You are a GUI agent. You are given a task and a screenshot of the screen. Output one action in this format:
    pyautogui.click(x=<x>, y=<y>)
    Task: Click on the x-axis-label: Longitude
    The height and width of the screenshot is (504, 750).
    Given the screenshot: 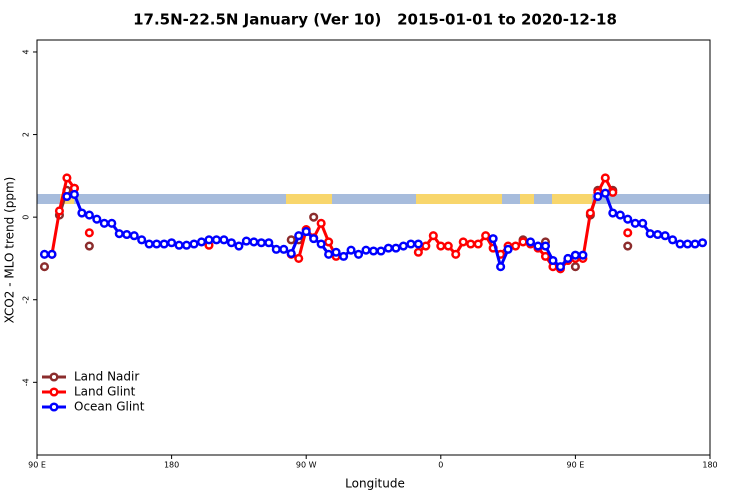 What is the action you would take?
    pyautogui.click(x=375, y=484)
    